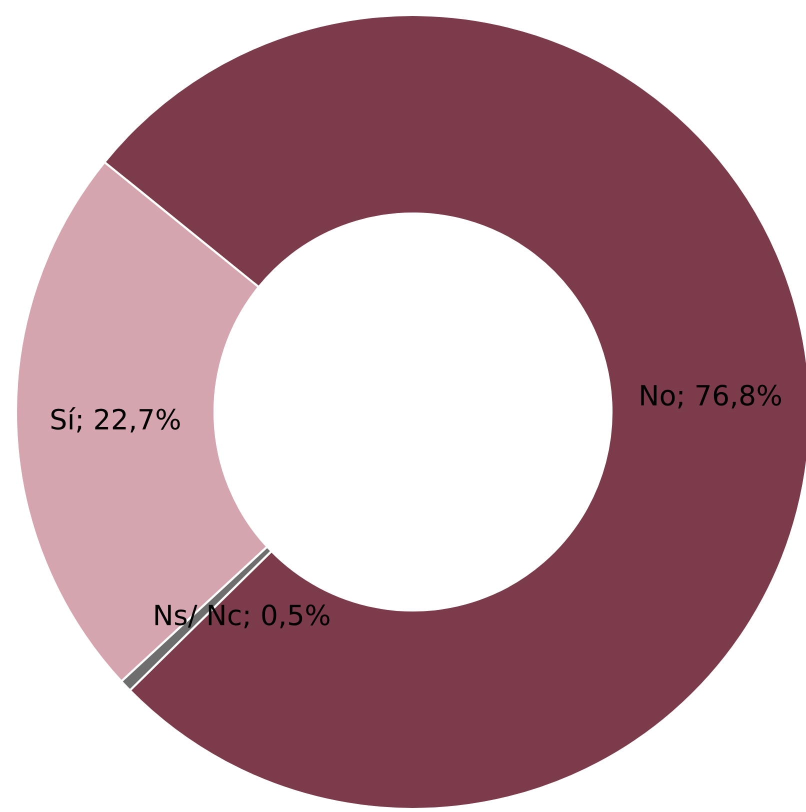  I want to click on data-label: ; 0,5%, so click(287, 616).